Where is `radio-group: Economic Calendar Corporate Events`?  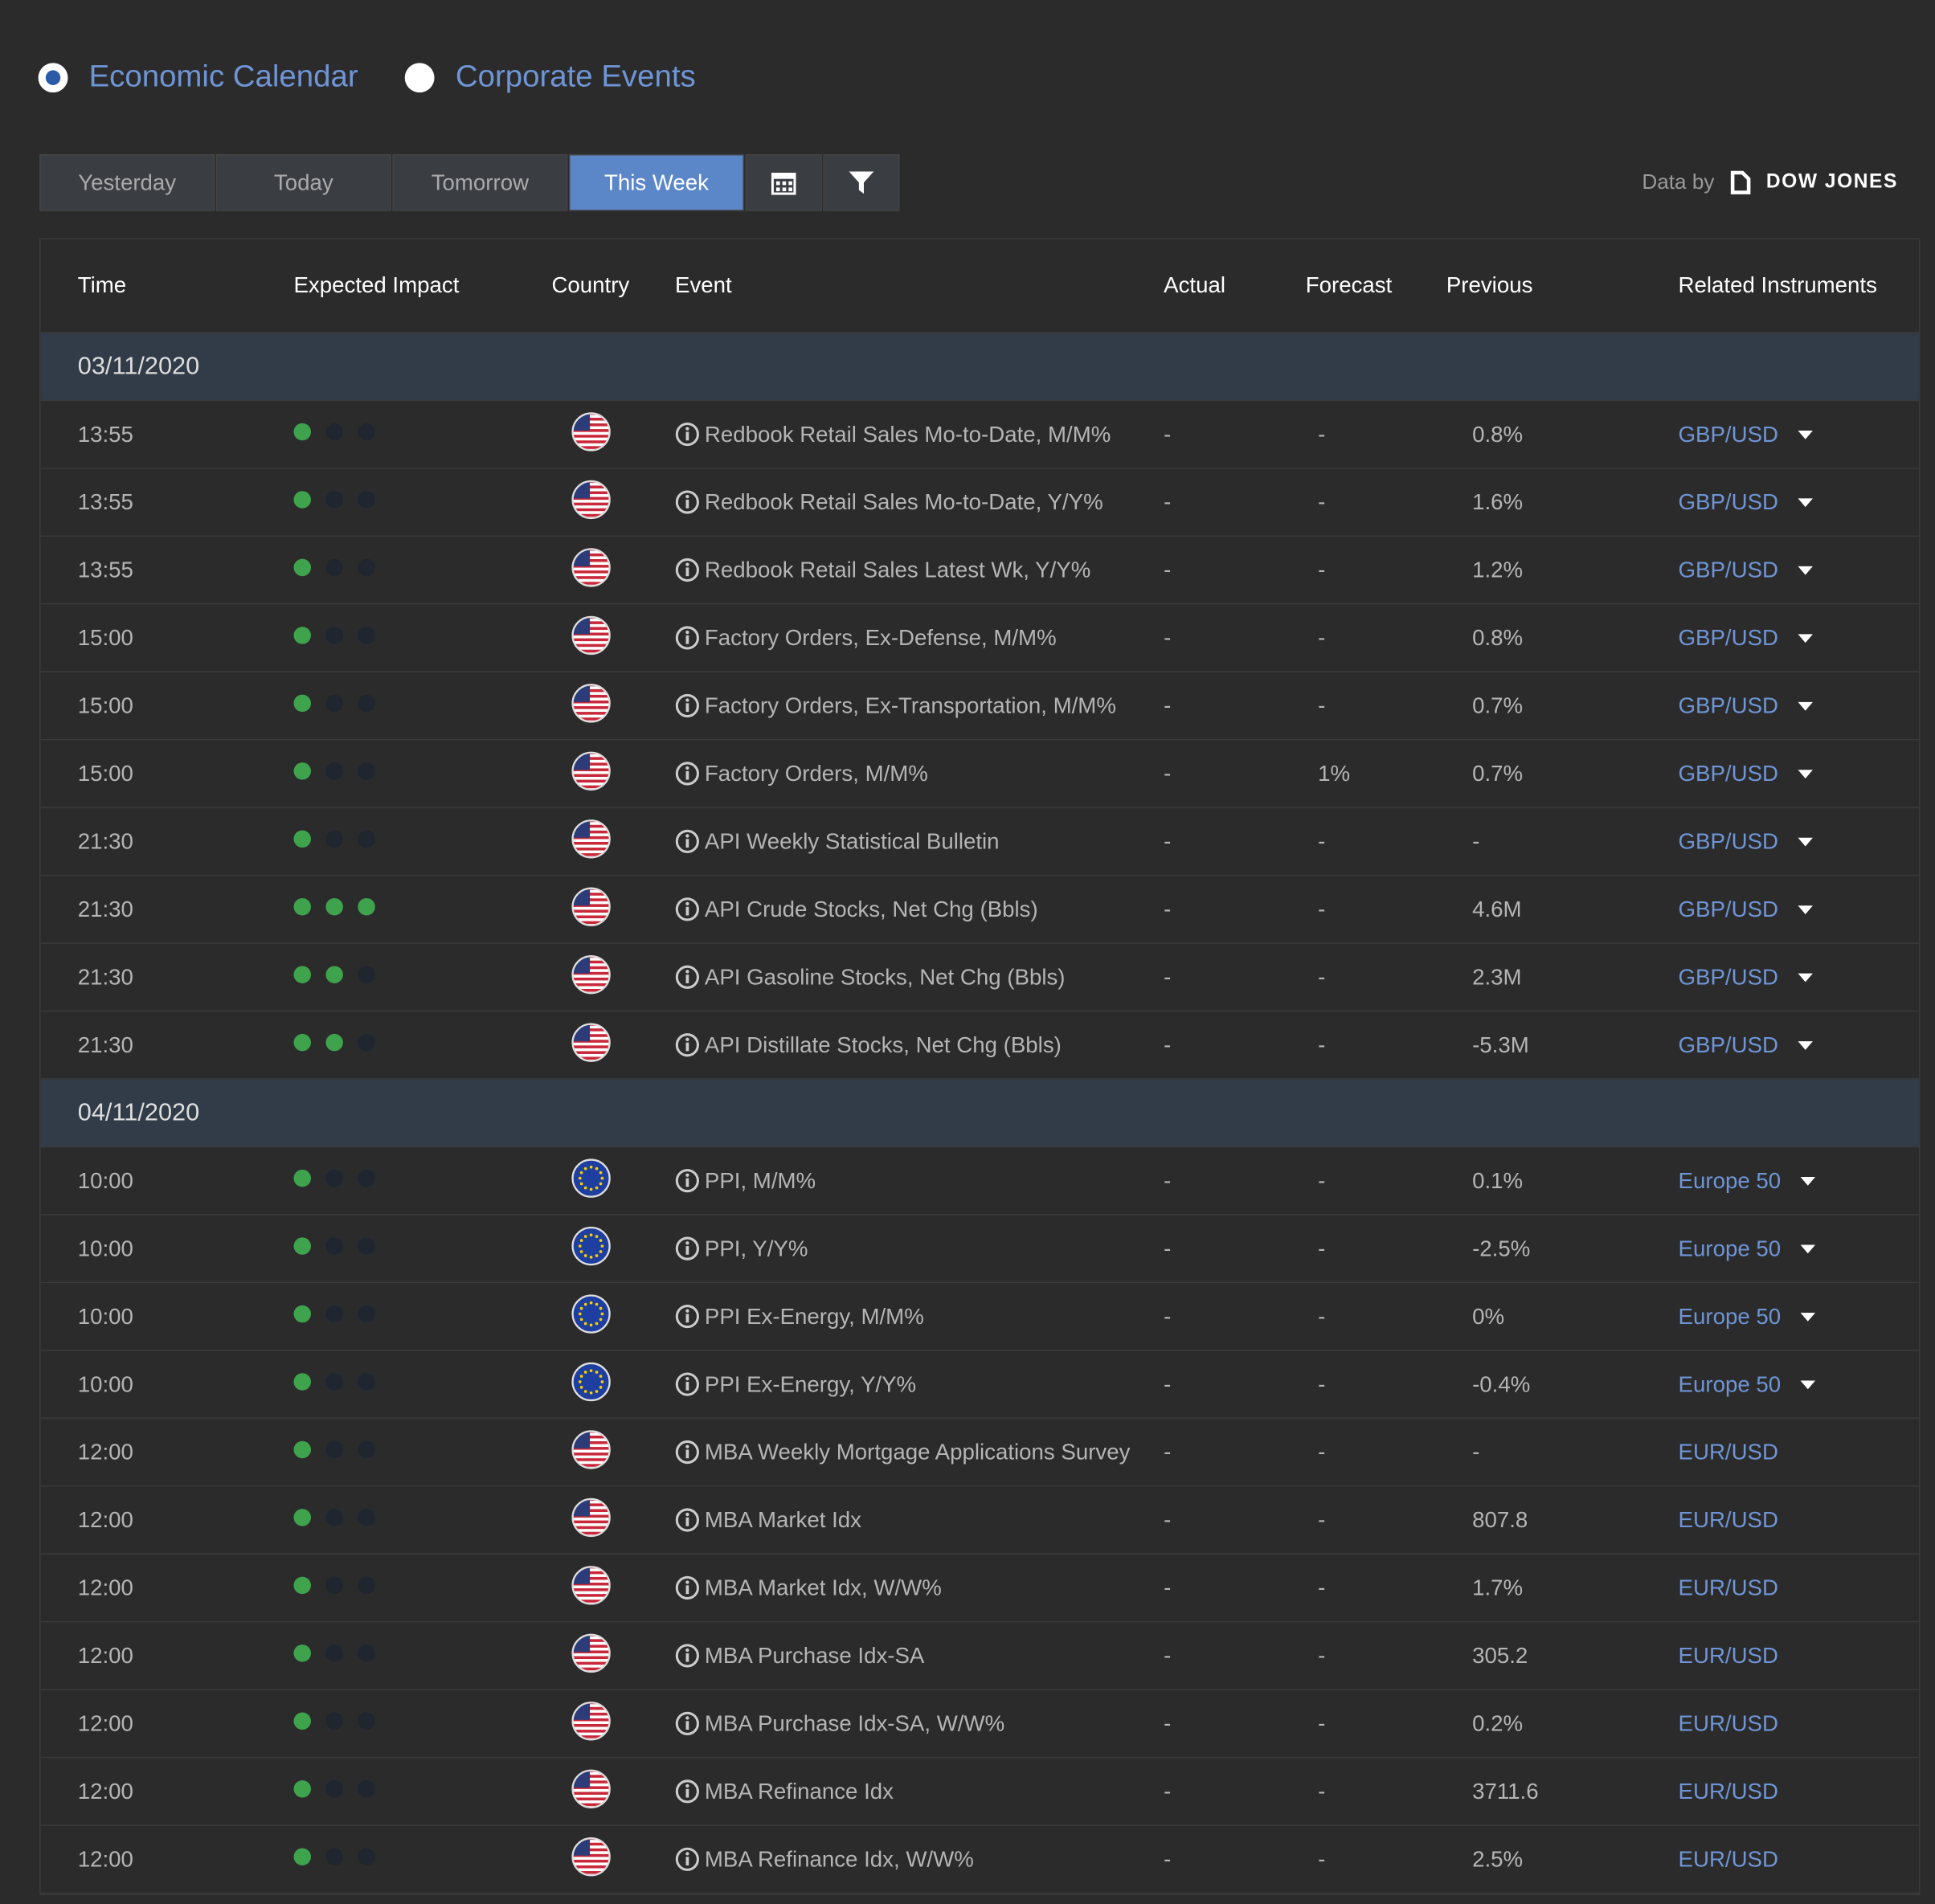 radio-group: Economic Calendar Corporate Events is located at coordinates (367, 77).